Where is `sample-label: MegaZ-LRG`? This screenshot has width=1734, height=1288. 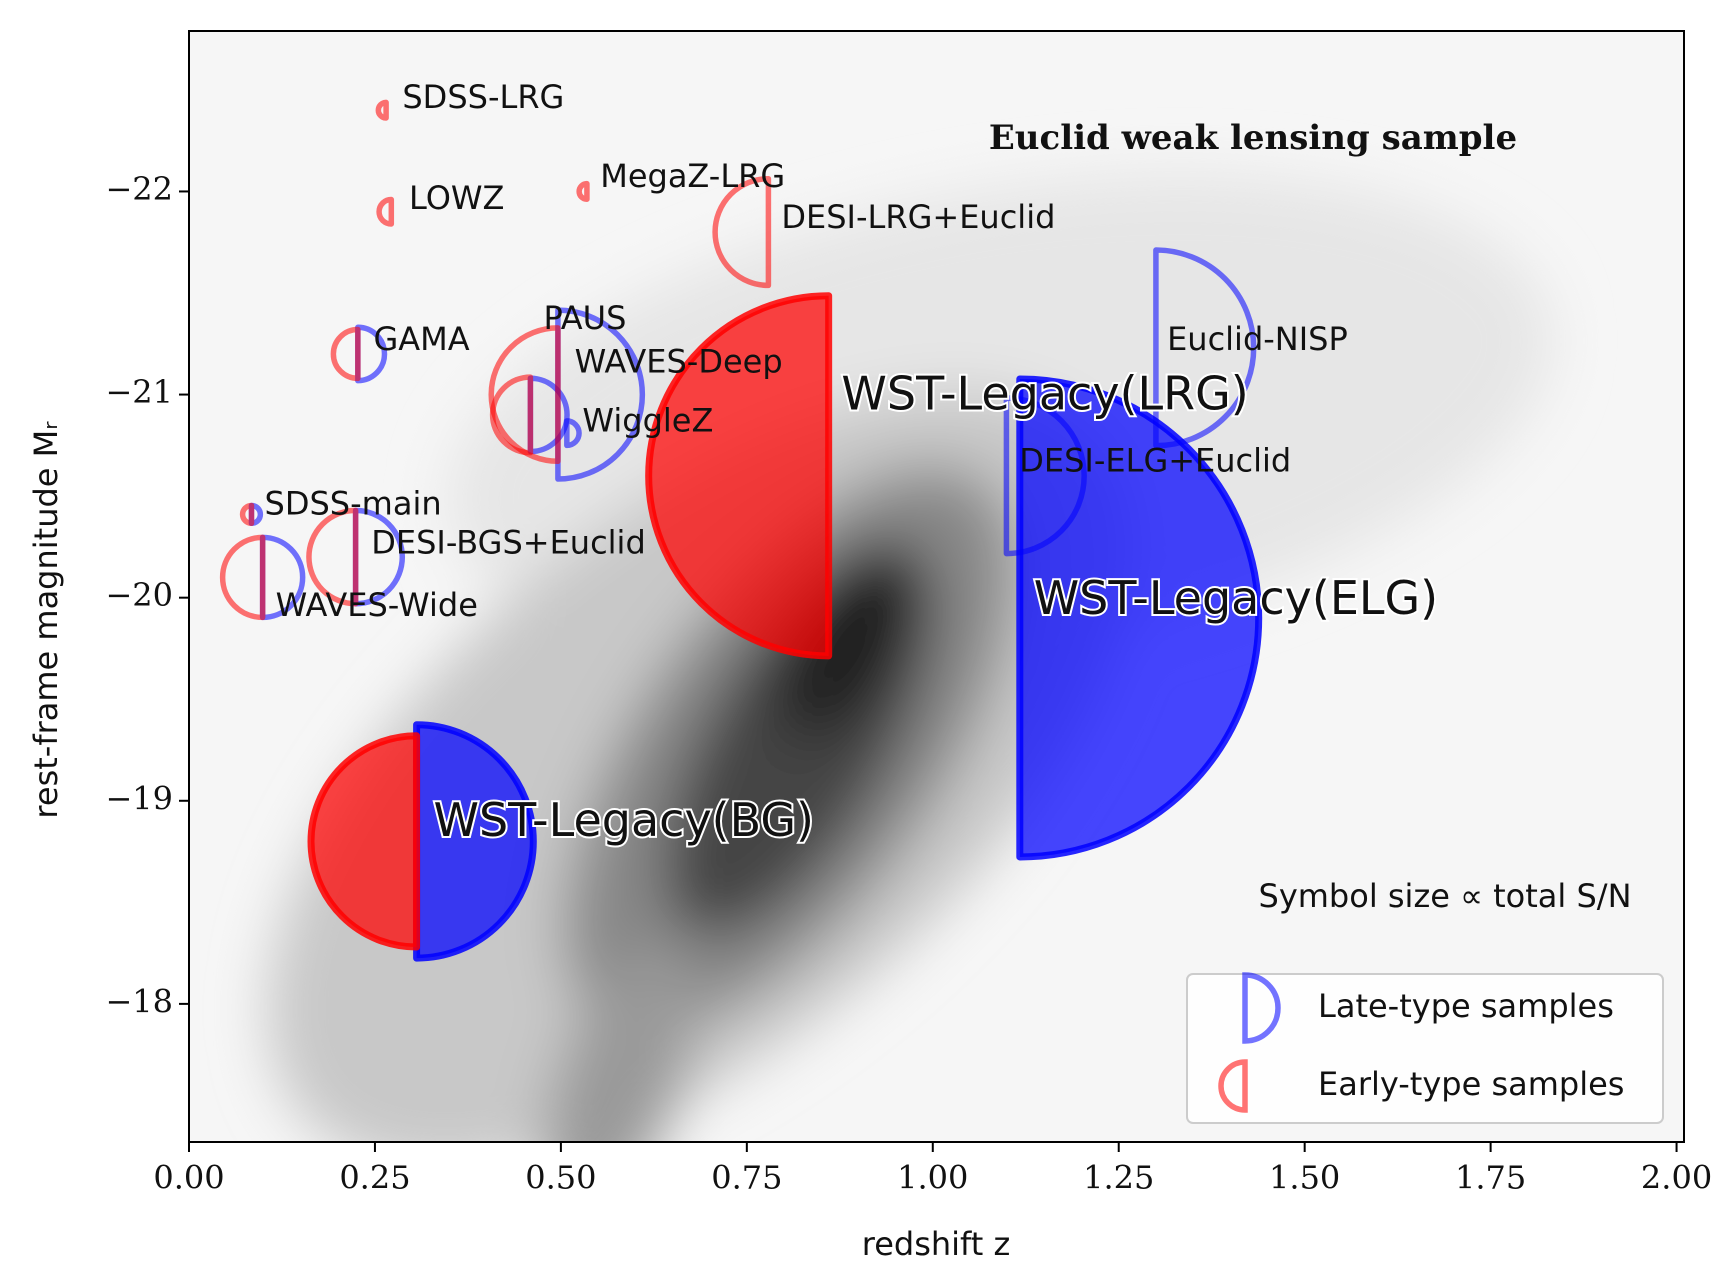
sample-label: MegaZ-LRG is located at coordinates (692, 176).